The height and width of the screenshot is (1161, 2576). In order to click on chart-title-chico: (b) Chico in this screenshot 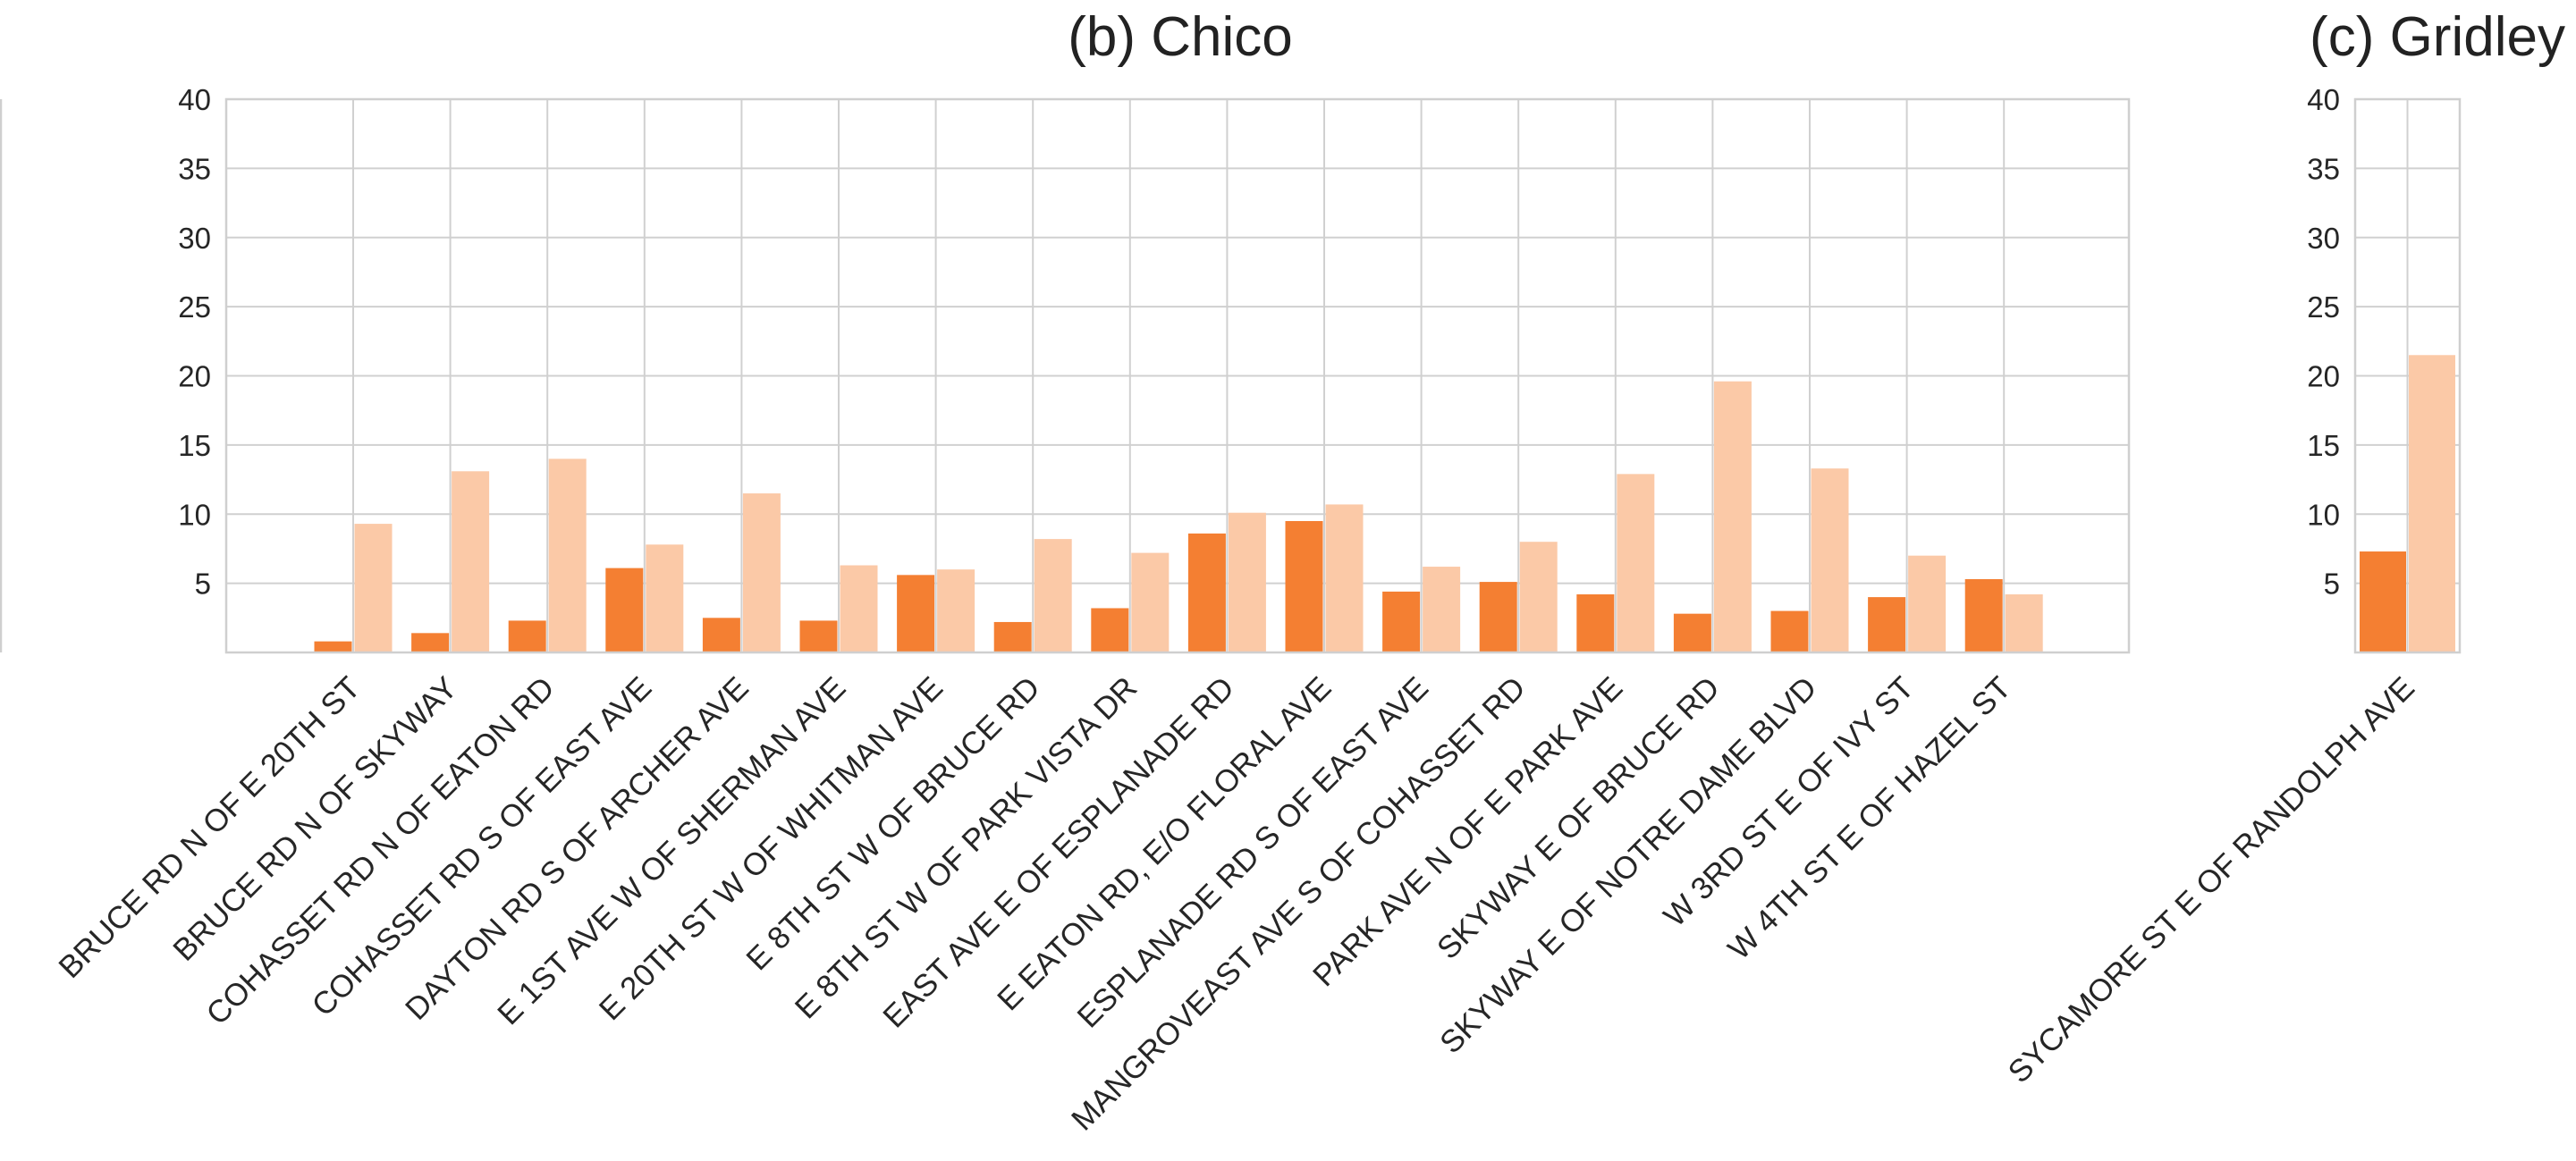, I will do `click(1180, 37)`.